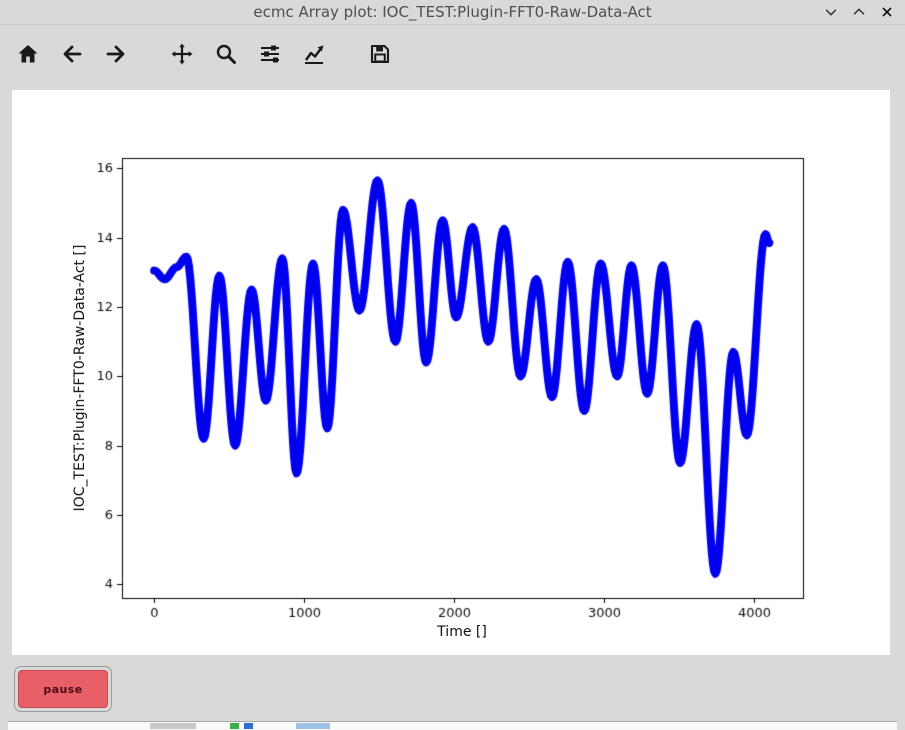  I want to click on save-button, so click(380, 56).